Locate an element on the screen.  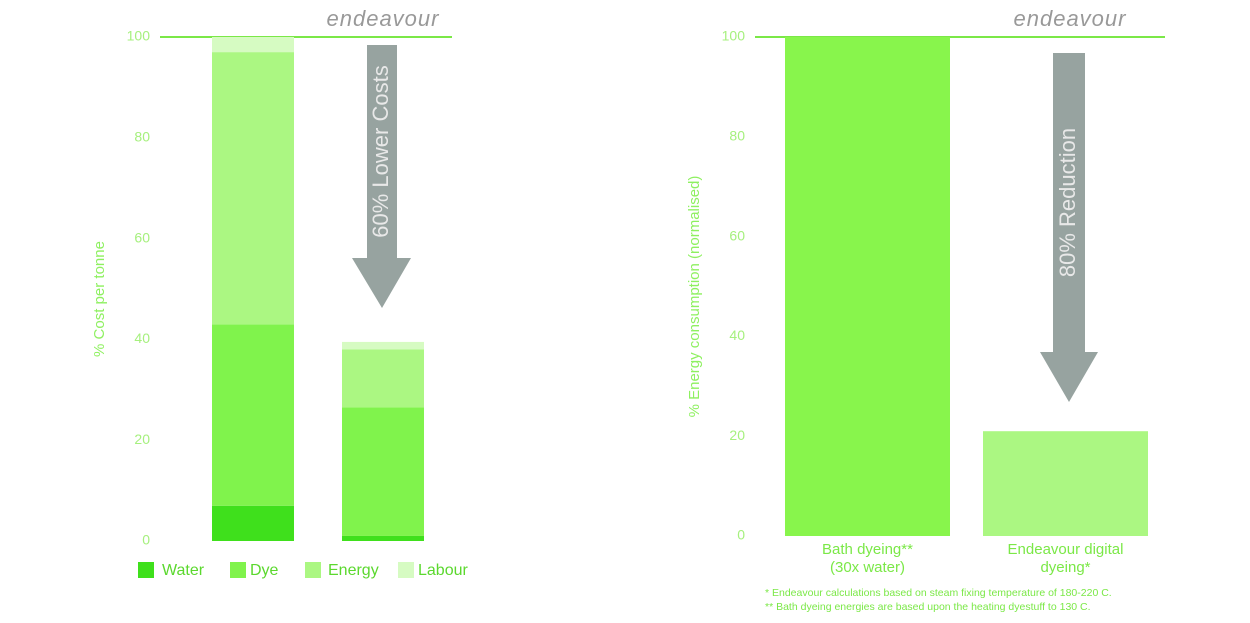
y-axis-label: % Energy consumption (normalised) is located at coordinates (694, 297).